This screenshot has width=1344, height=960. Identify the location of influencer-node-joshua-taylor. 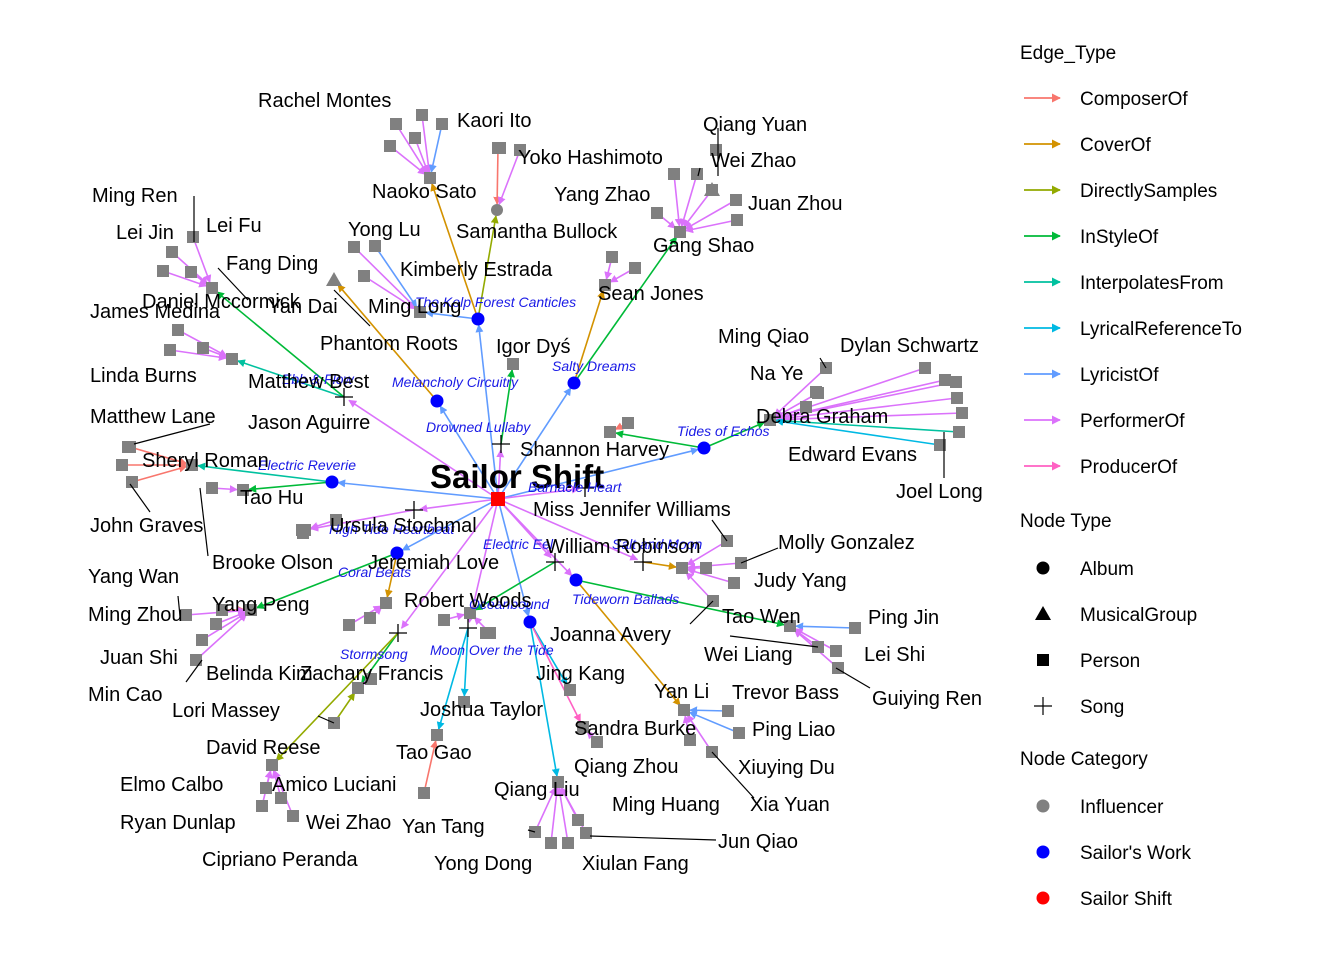
(464, 702).